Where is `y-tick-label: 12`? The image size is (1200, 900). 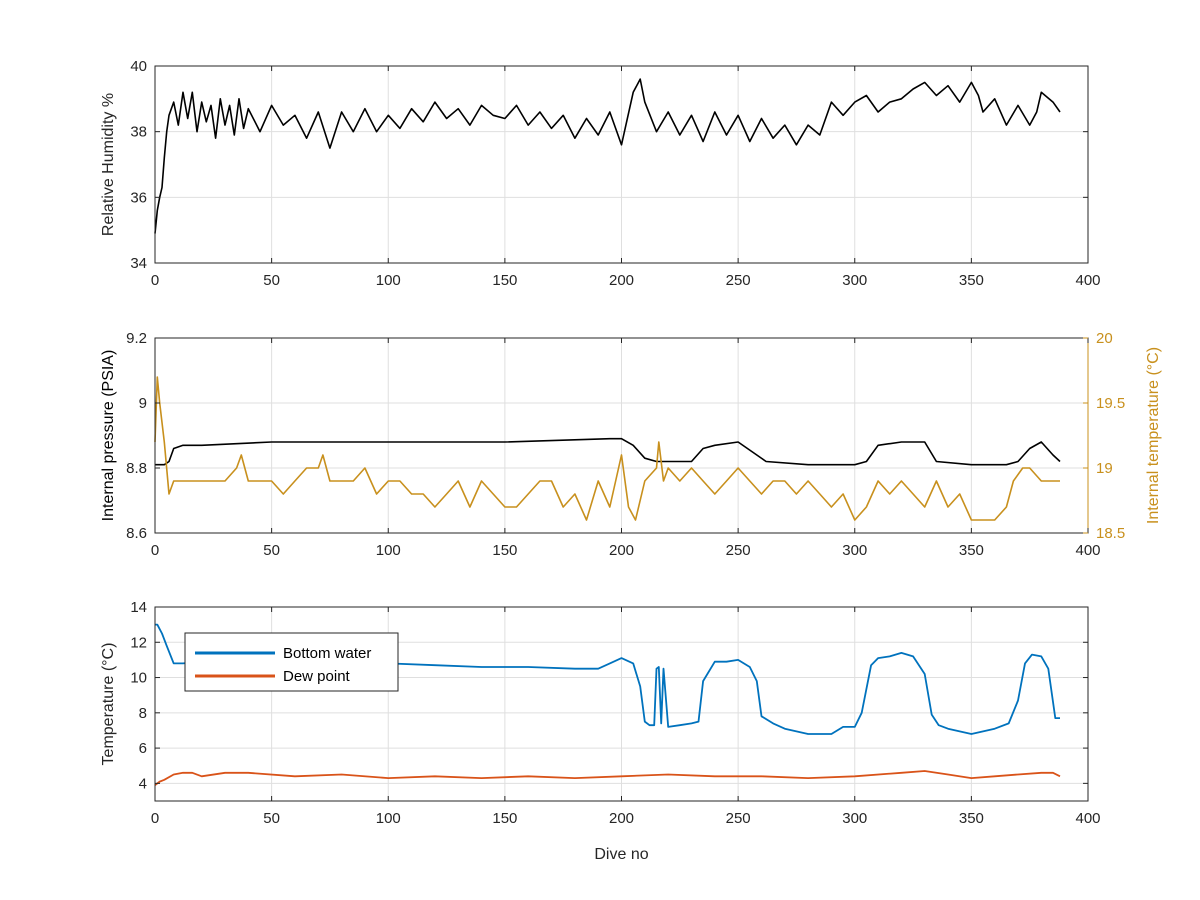 y-tick-label: 12 is located at coordinates (138, 642).